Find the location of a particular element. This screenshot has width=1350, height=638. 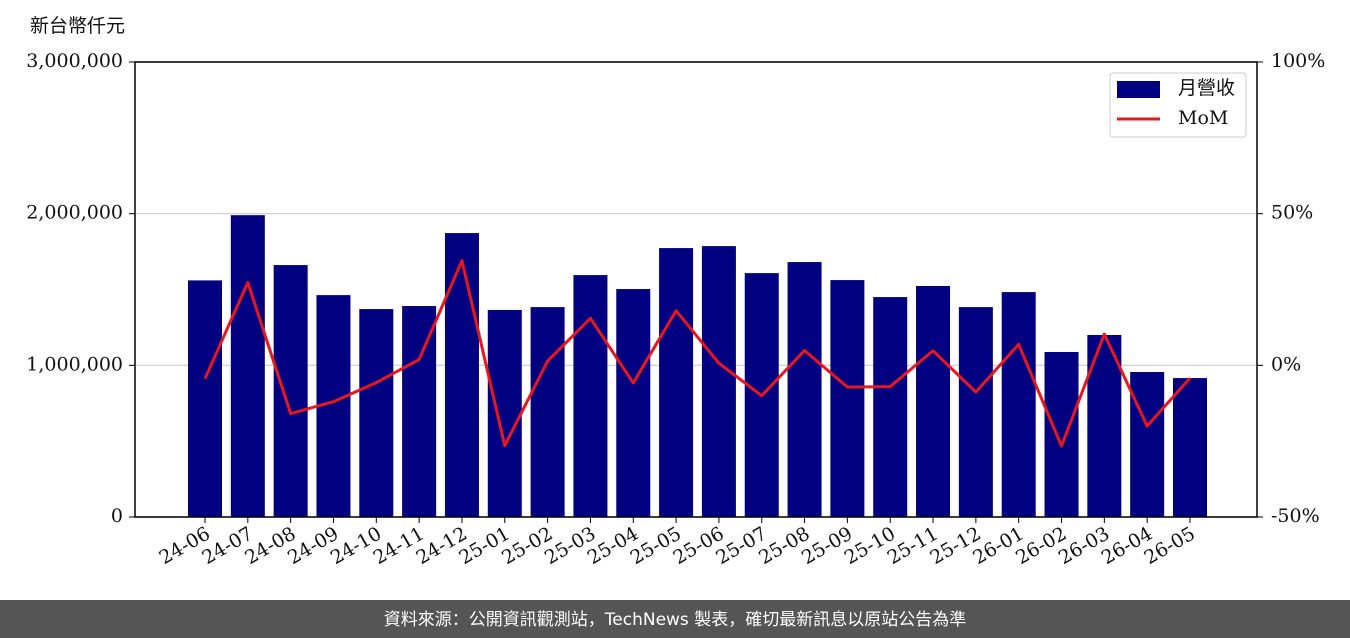

y2-tick-label: 0% is located at coordinates (1286, 364).